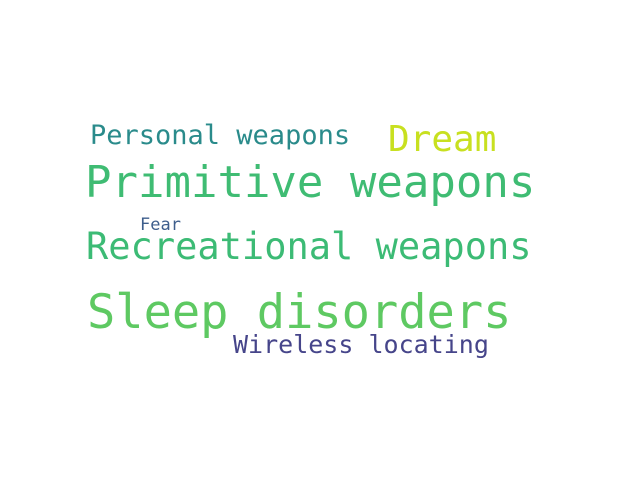 Image resolution: width=640 pixels, height=480 pixels. Describe the element at coordinates (299, 312) in the screenshot. I see `word-sleep-disorders: Sleep disorders` at that location.